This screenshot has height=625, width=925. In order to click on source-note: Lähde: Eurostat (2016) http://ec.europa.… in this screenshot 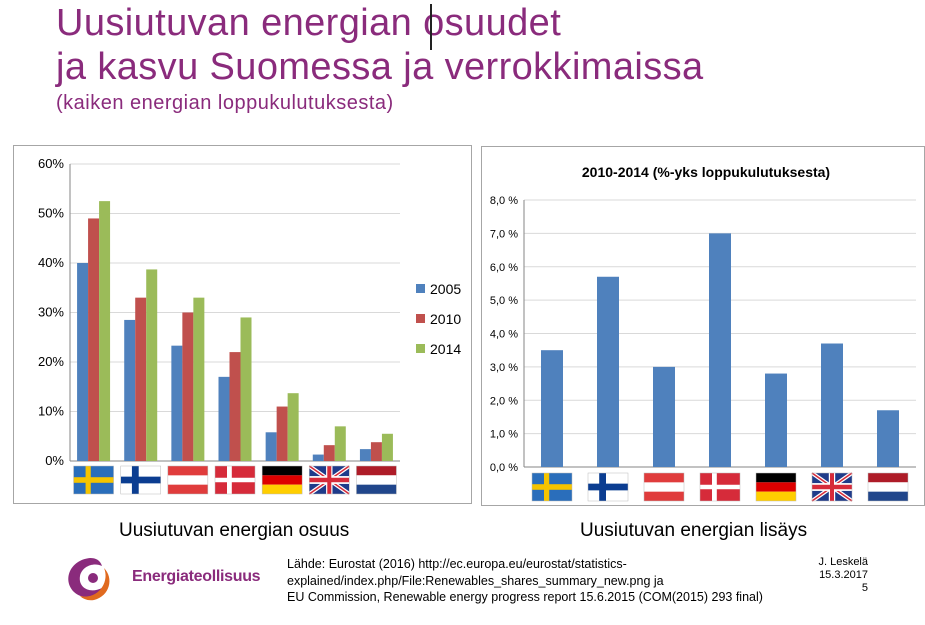, I will do `click(525, 581)`.